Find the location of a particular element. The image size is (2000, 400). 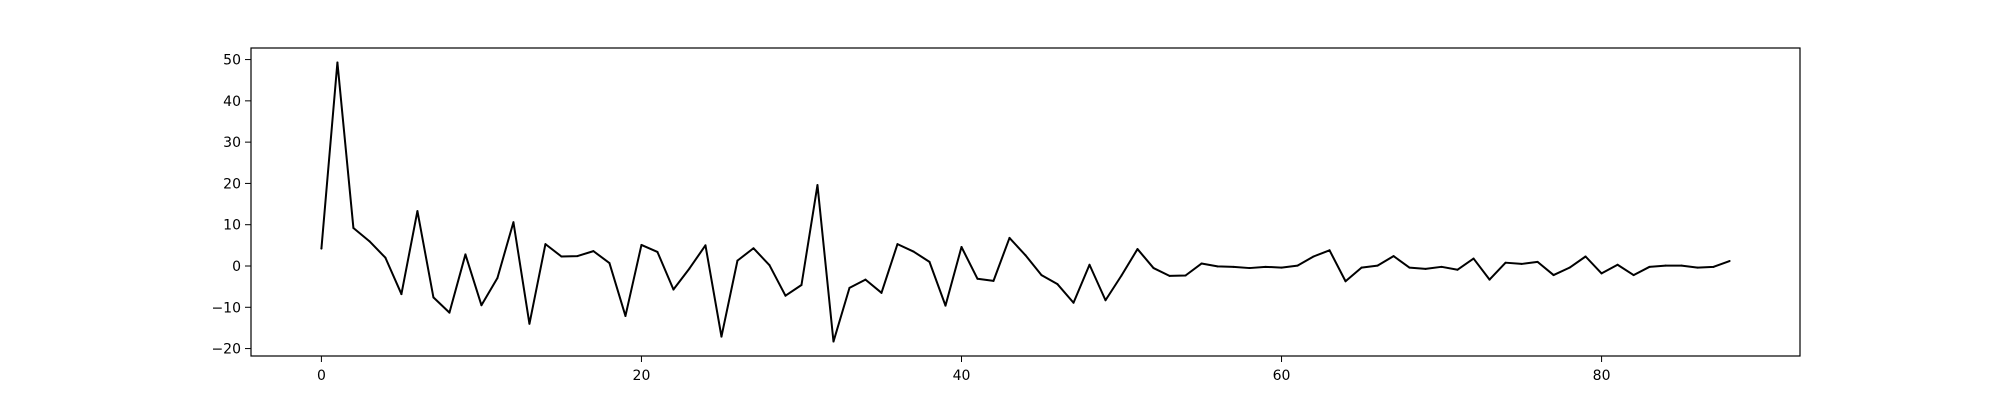

x-tick-label: 20 is located at coordinates (642, 376).